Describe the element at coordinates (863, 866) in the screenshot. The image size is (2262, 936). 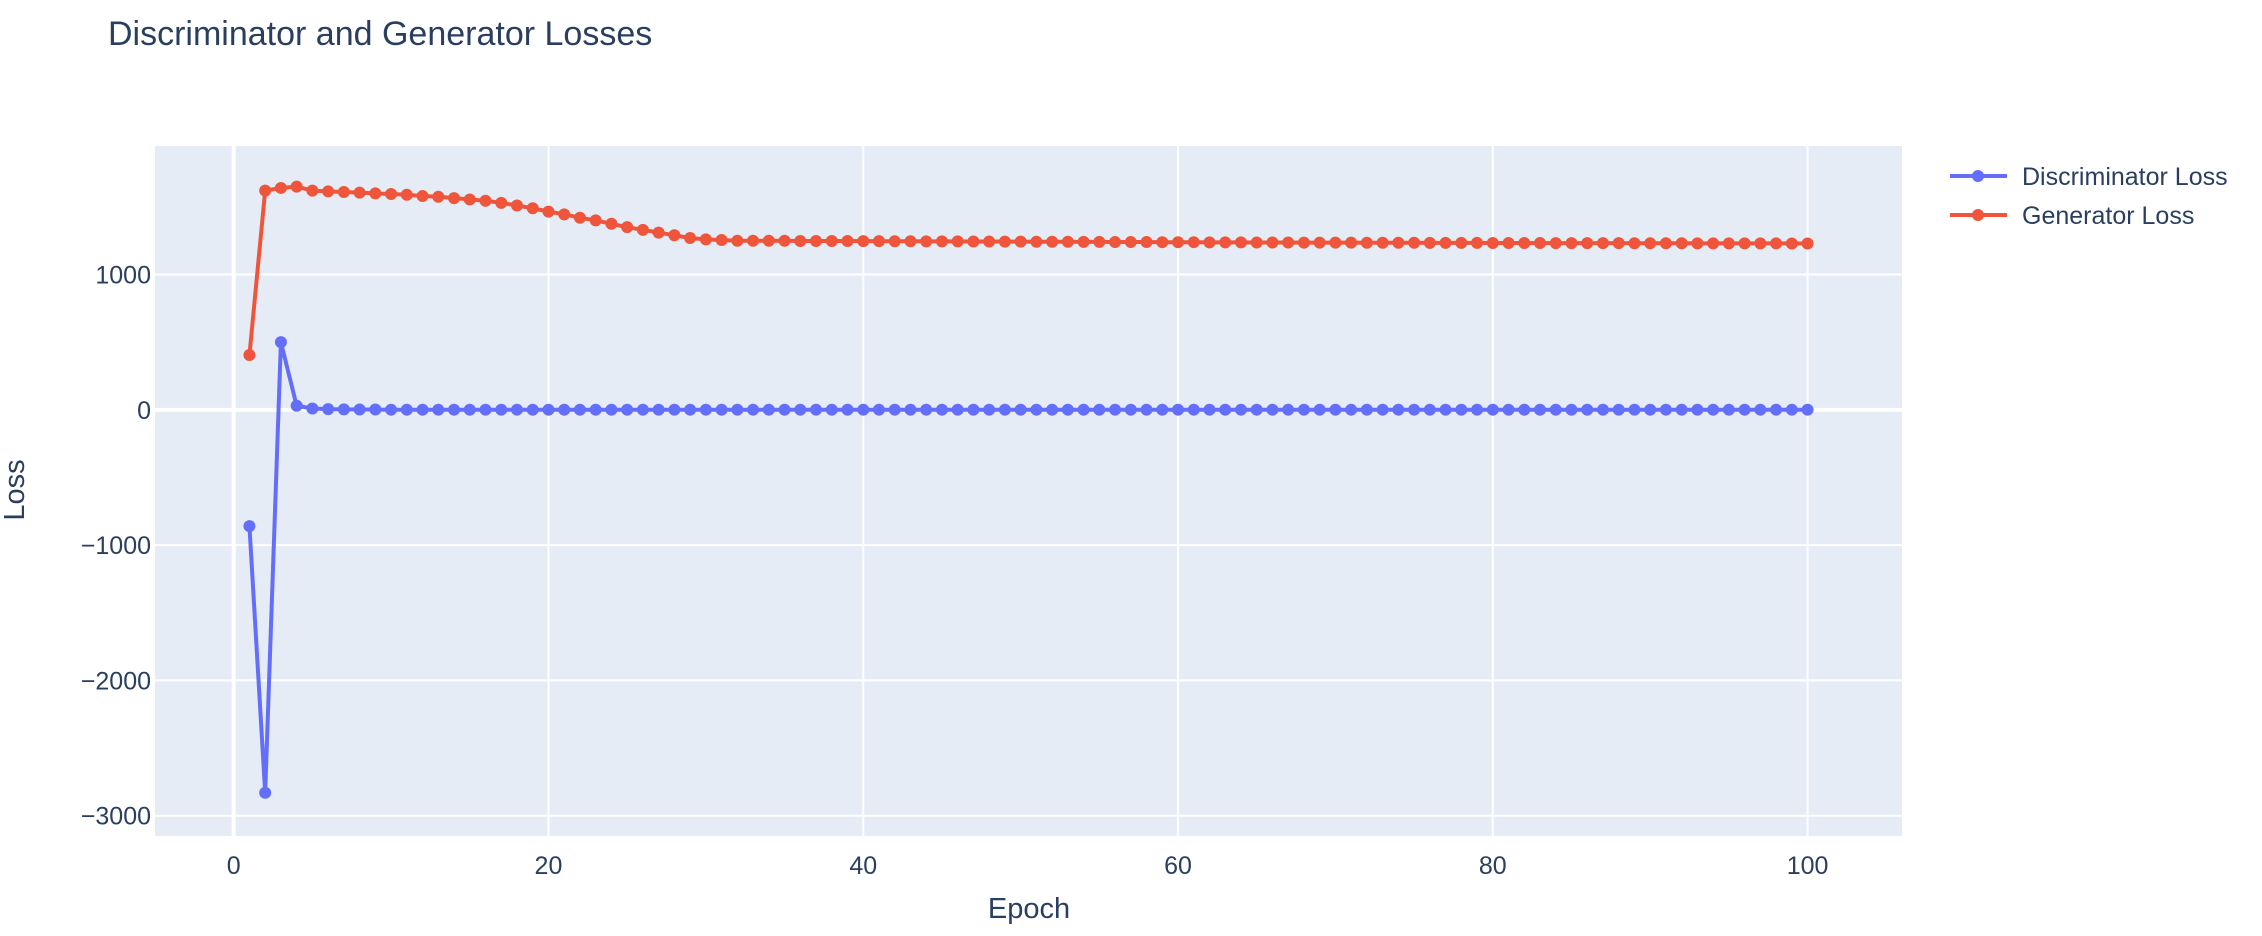
I see `x-tick-label: 40` at that location.